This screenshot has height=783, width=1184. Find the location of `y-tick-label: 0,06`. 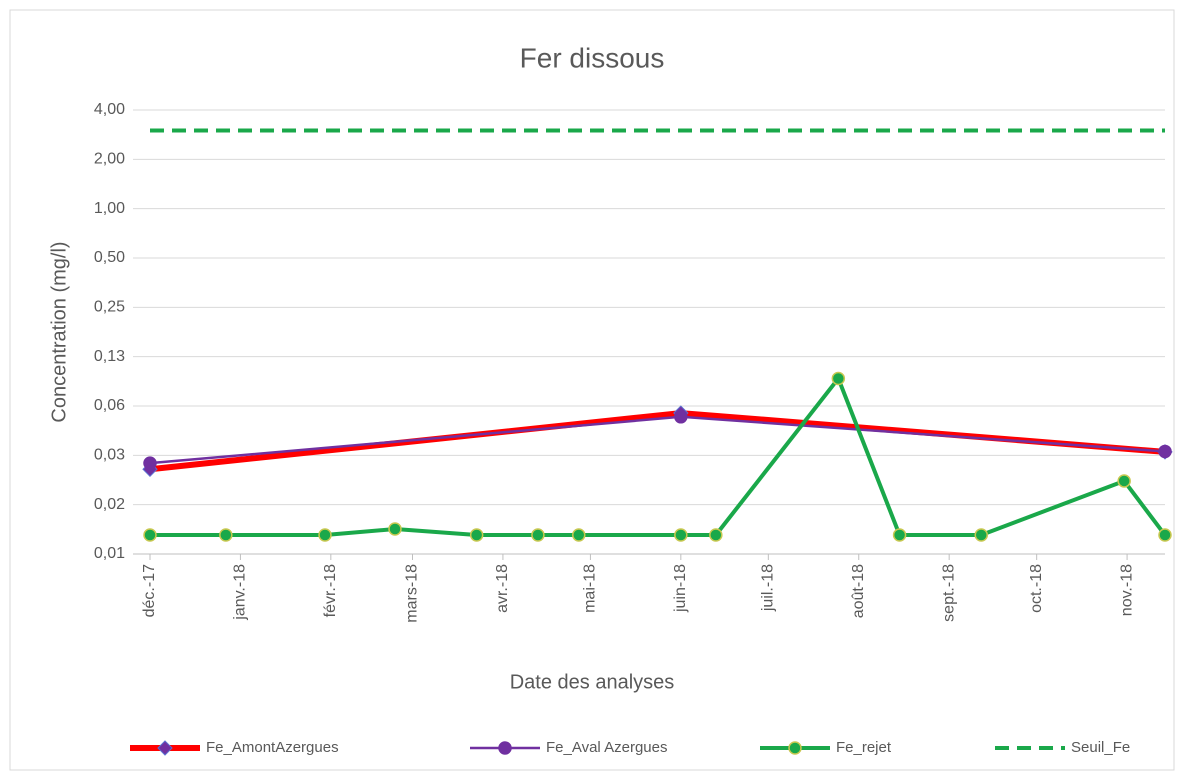

y-tick-label: 0,06 is located at coordinates (109, 405).